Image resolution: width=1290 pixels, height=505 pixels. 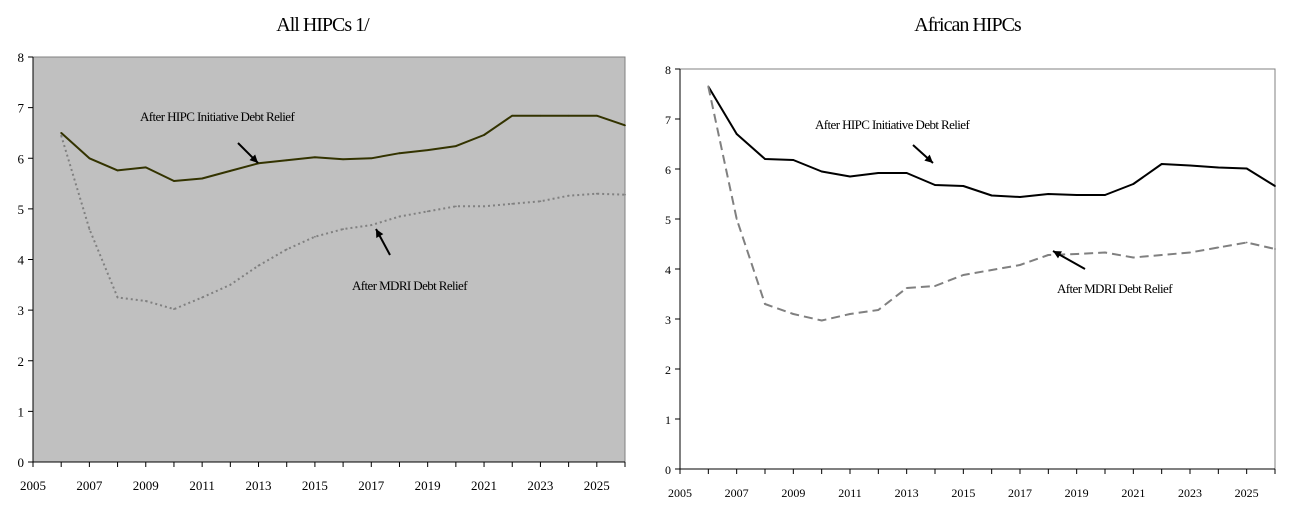 What do you see at coordinates (668, 320) in the screenshot?
I see `y-tick-label: 3` at bounding box center [668, 320].